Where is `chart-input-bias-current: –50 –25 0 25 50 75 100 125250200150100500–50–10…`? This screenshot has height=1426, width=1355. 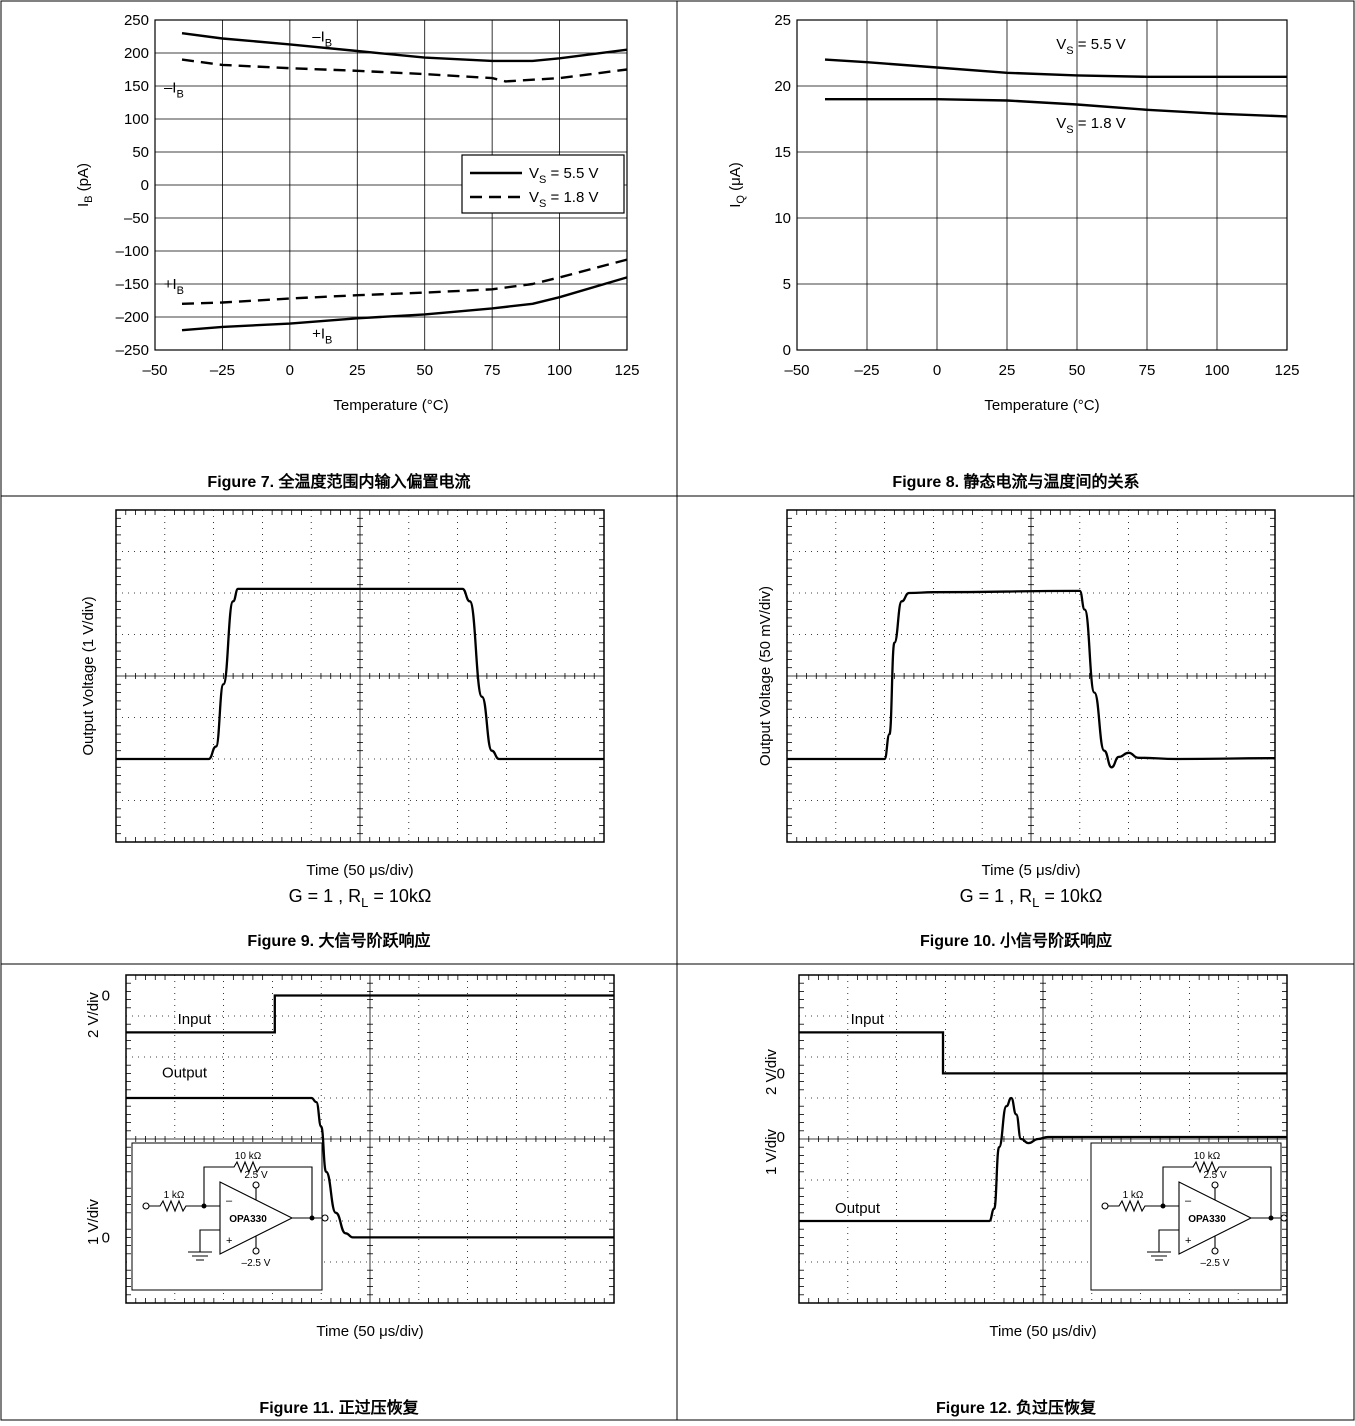
chart-input-bias-current: –50 –25 0 25 50 75 100 125250200150100500–50–10… is located at coordinates (357, 213).